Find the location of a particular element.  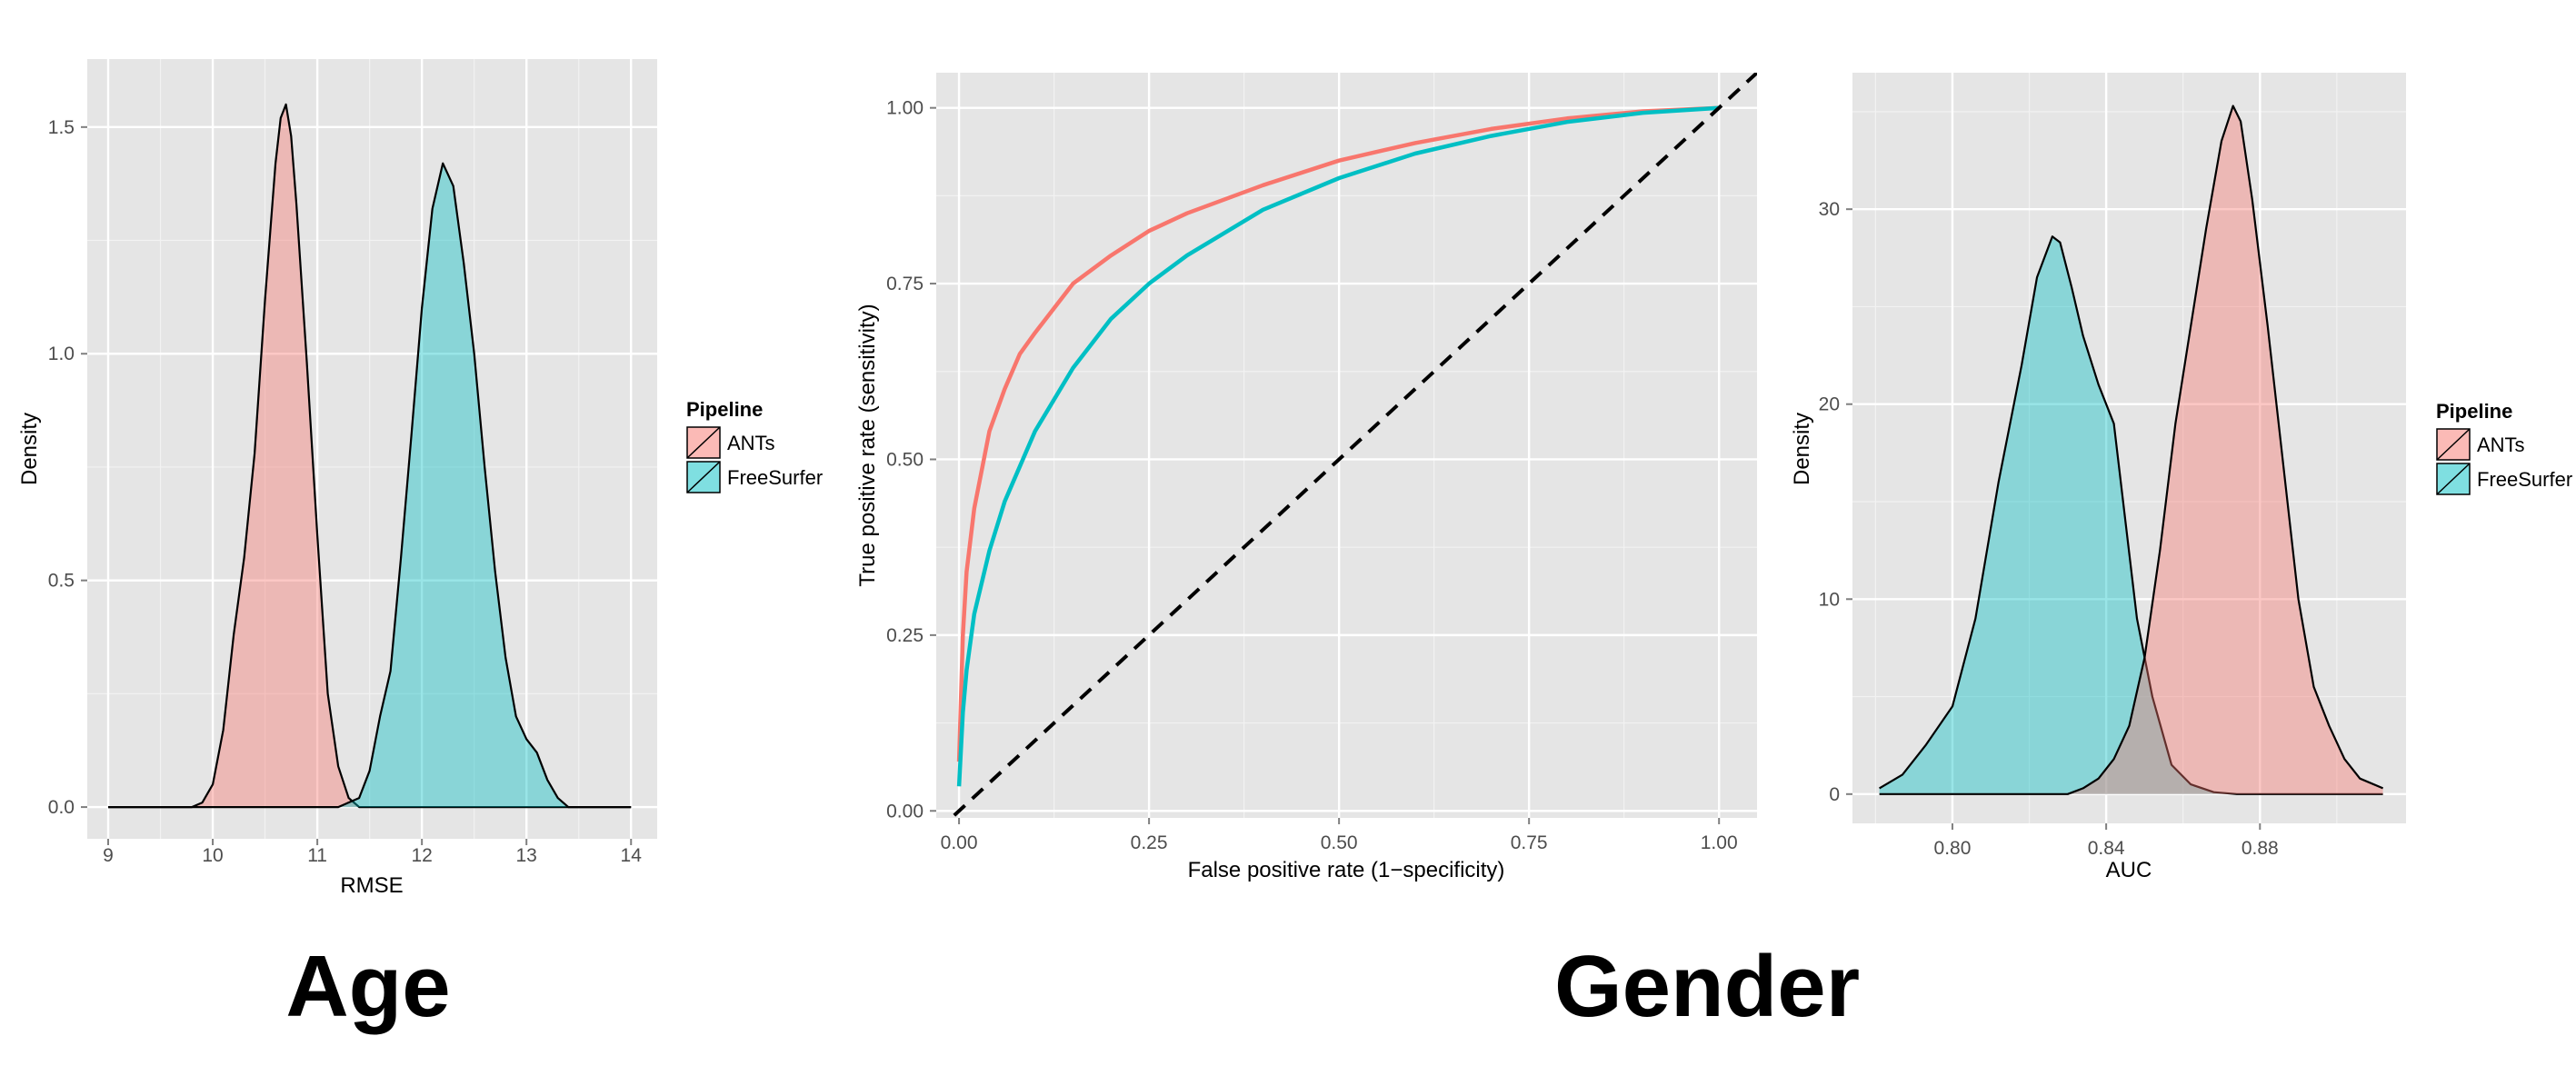

y-tick-label: 0.50 is located at coordinates (905, 459).